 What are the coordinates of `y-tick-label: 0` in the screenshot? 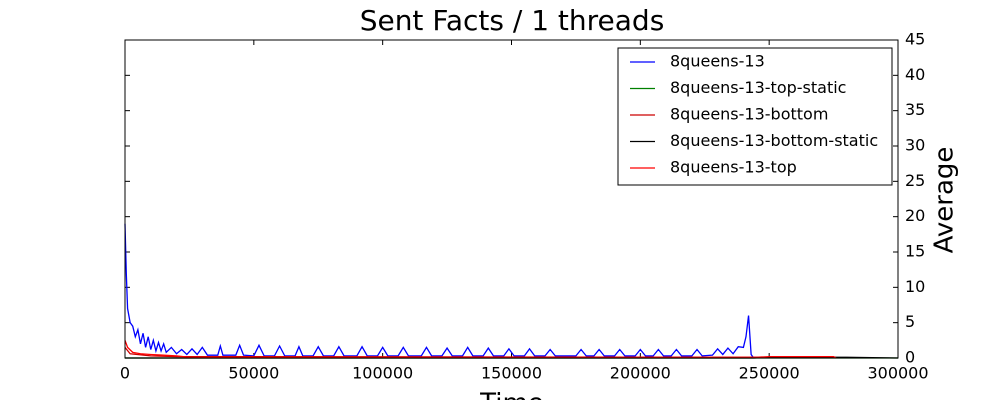 It's located at (910, 357).